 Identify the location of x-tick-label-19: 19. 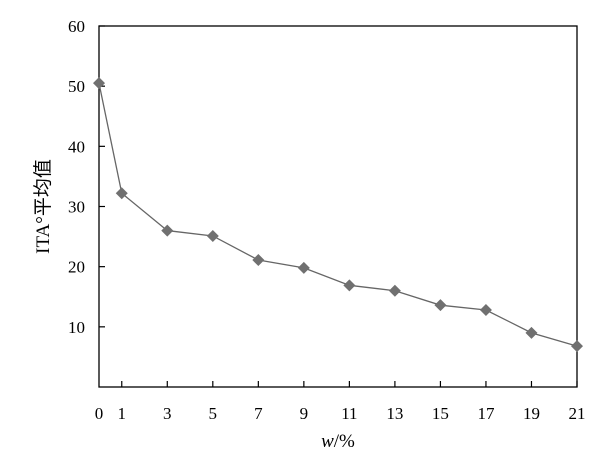
(531, 413).